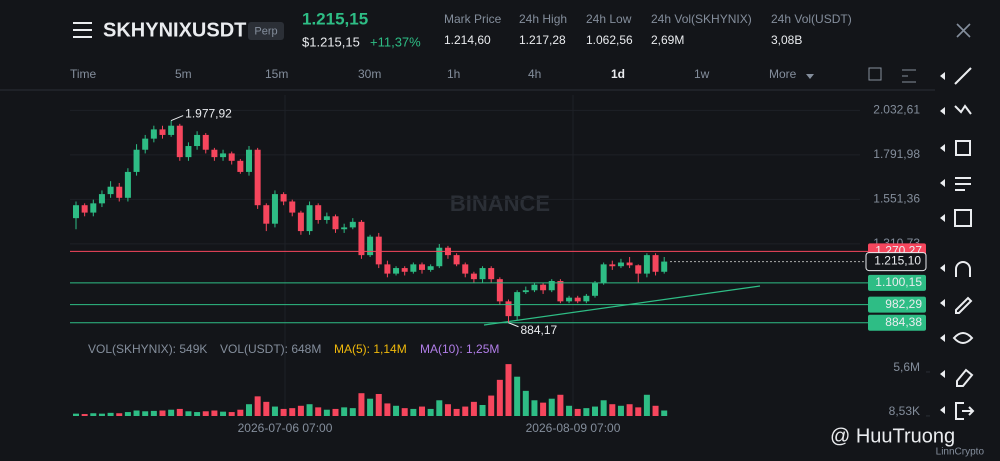 This screenshot has width=1000, height=461. Describe the element at coordinates (667, 40) in the screenshot. I see `stat-value: 2,69M` at that location.